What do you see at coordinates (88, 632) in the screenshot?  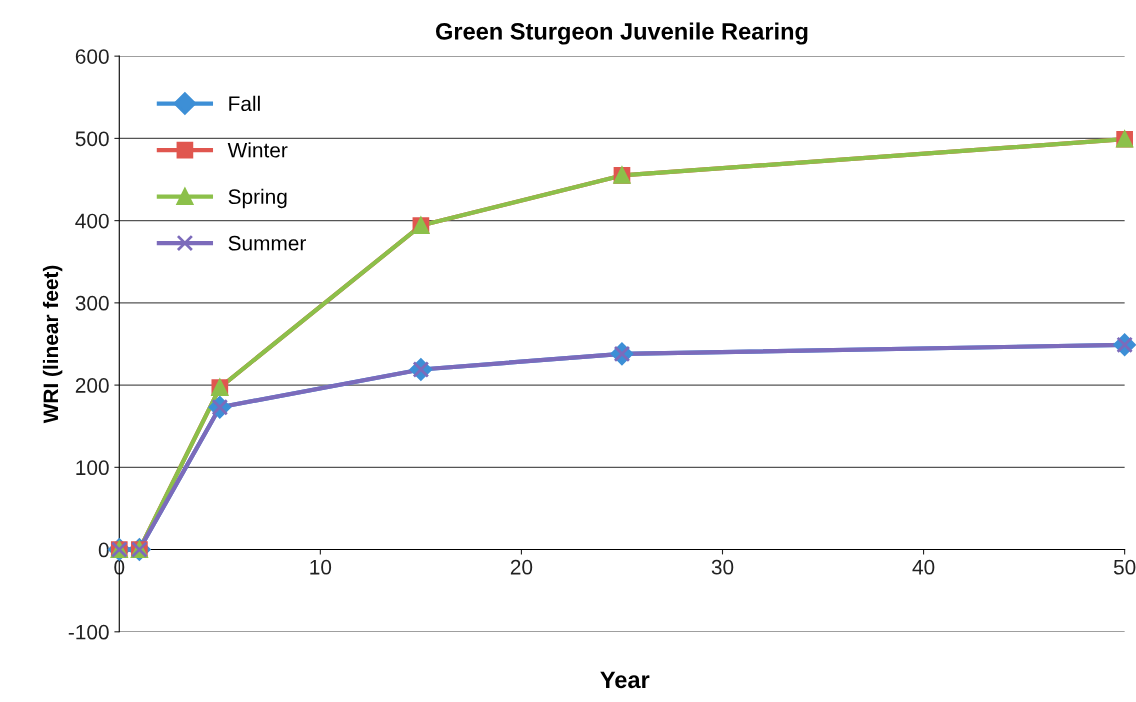 I see `y-tick-label: -100` at bounding box center [88, 632].